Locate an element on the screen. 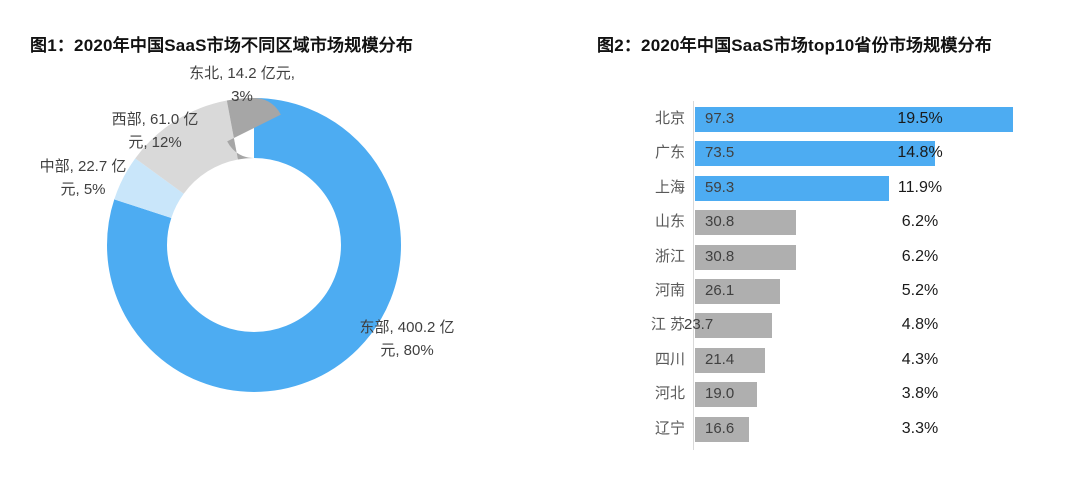 The image size is (1080, 478). value-bar: 19.0 is located at coordinates (726, 395).